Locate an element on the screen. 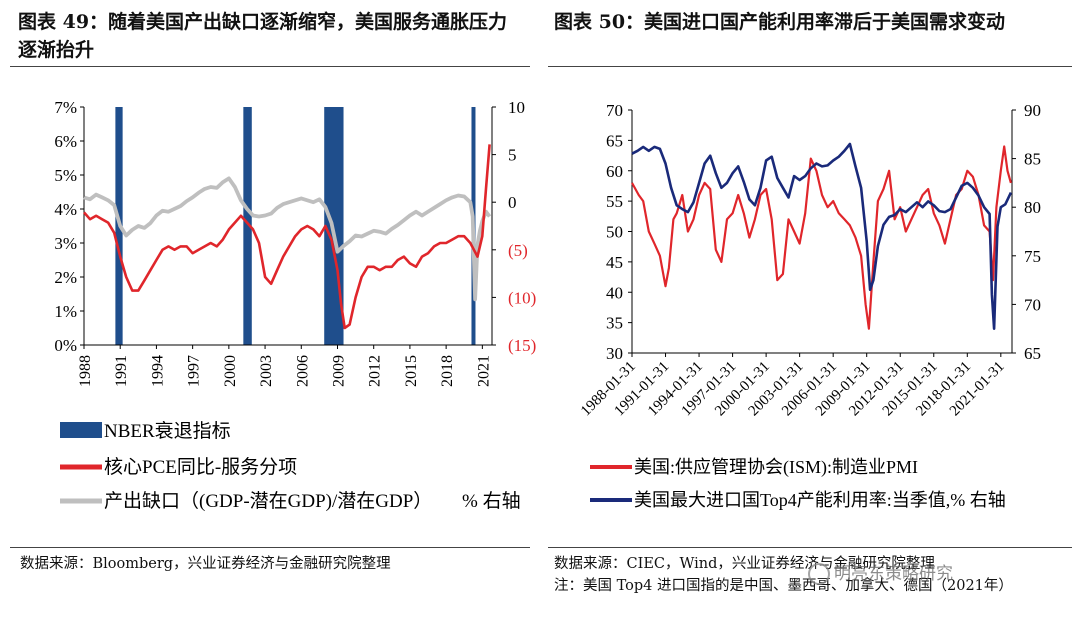 The height and width of the screenshot is (623, 1080). y-left-tick-label: 5% is located at coordinates (65, 175).